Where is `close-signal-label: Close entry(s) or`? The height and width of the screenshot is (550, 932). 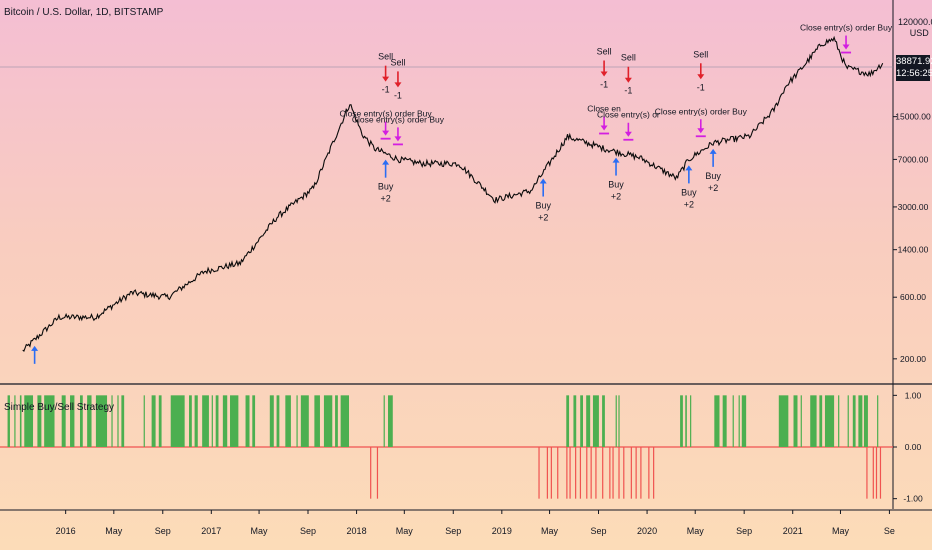
close-signal-label: Close entry(s) or is located at coordinates (628, 115).